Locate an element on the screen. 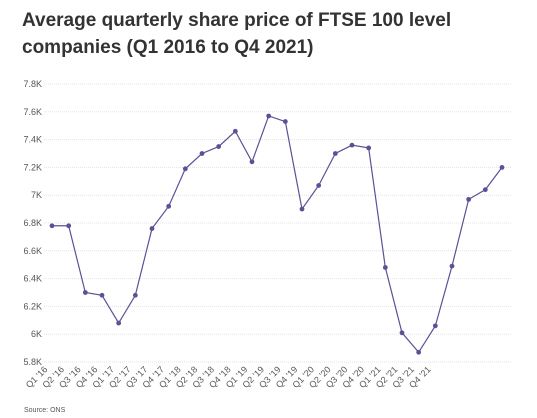  y-tick-label: 6.2K is located at coordinates (32, 306).